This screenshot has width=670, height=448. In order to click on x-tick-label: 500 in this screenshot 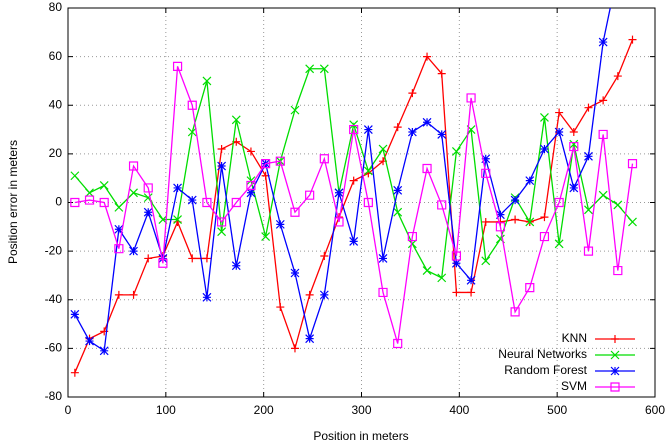, I will do `click(557, 410)`.